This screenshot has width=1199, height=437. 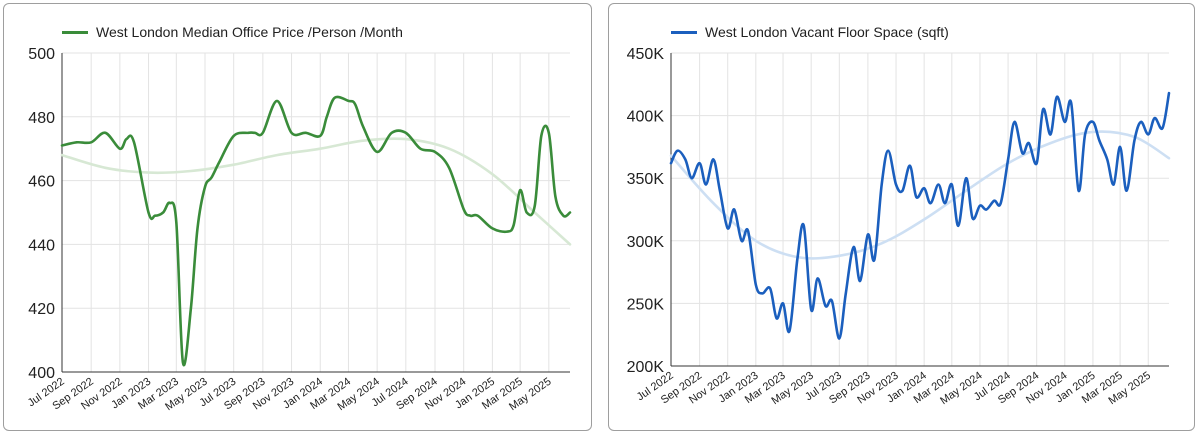 I want to click on vacancy-y-tick-label: 200K, so click(x=646, y=367).